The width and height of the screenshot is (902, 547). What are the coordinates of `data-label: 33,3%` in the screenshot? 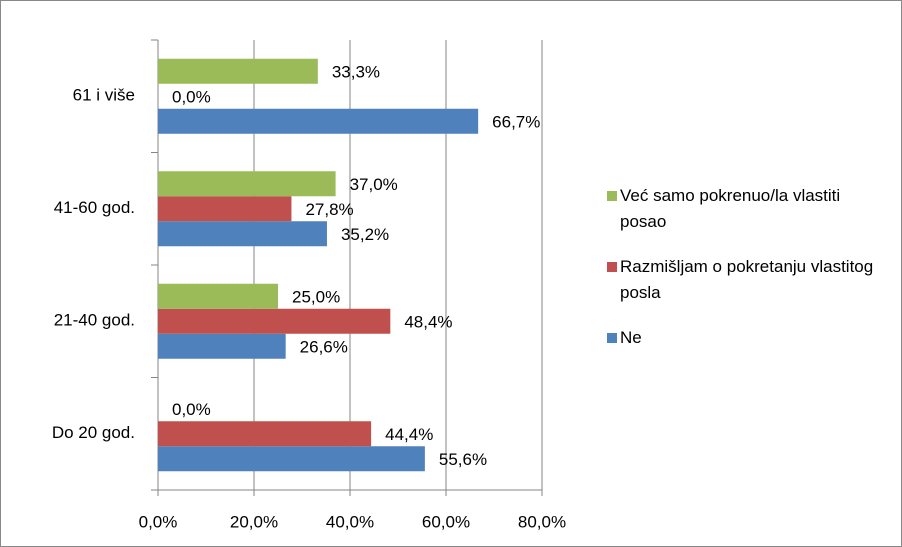 It's located at (356, 72).